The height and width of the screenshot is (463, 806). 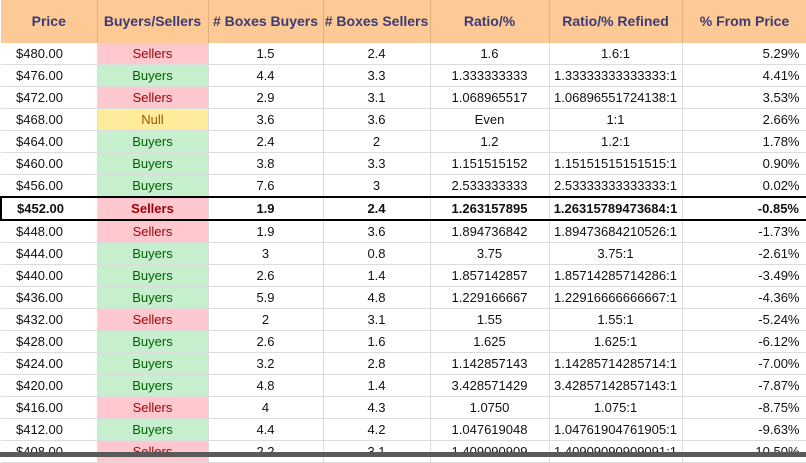 What do you see at coordinates (490, 231) in the screenshot?
I see `ratio-cell: 1.894736842` at bounding box center [490, 231].